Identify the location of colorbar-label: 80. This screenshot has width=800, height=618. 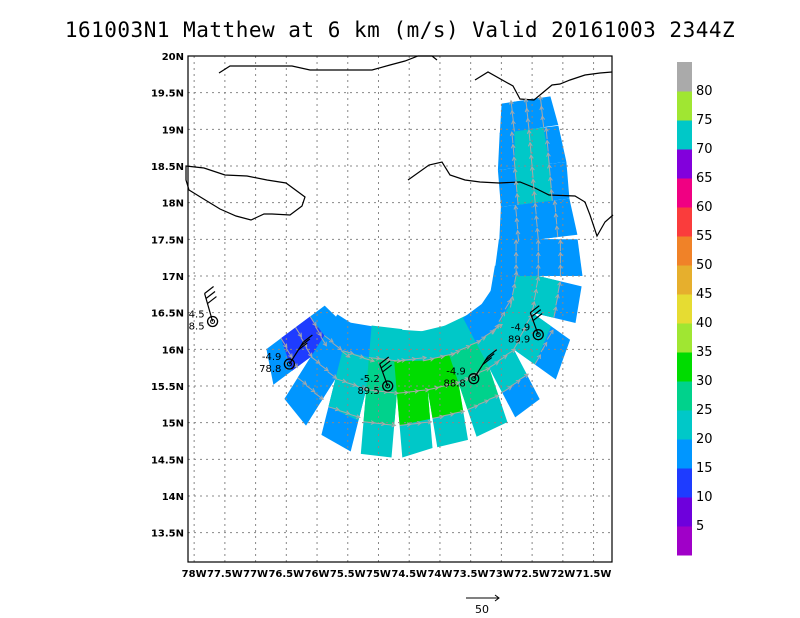
(704, 91).